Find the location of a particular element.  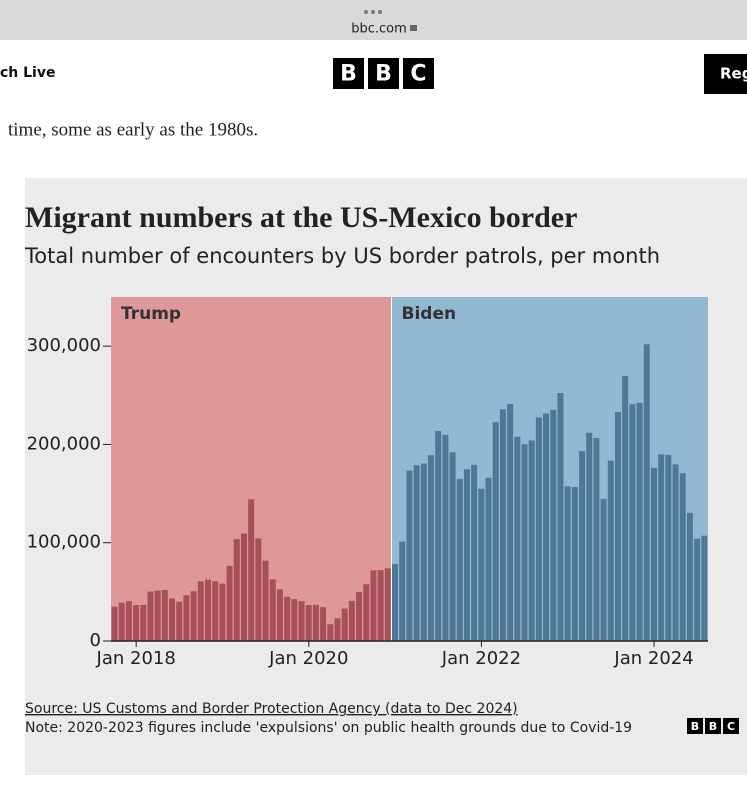

nav-link: ch Live is located at coordinates (27, 73).